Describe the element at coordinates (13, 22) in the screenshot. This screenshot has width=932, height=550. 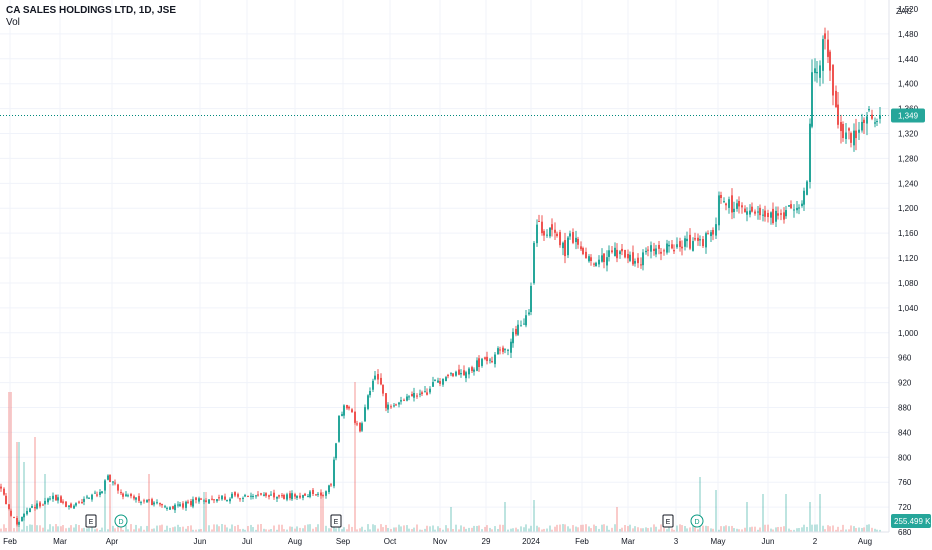
I see `volume-legend-label: Vol` at that location.